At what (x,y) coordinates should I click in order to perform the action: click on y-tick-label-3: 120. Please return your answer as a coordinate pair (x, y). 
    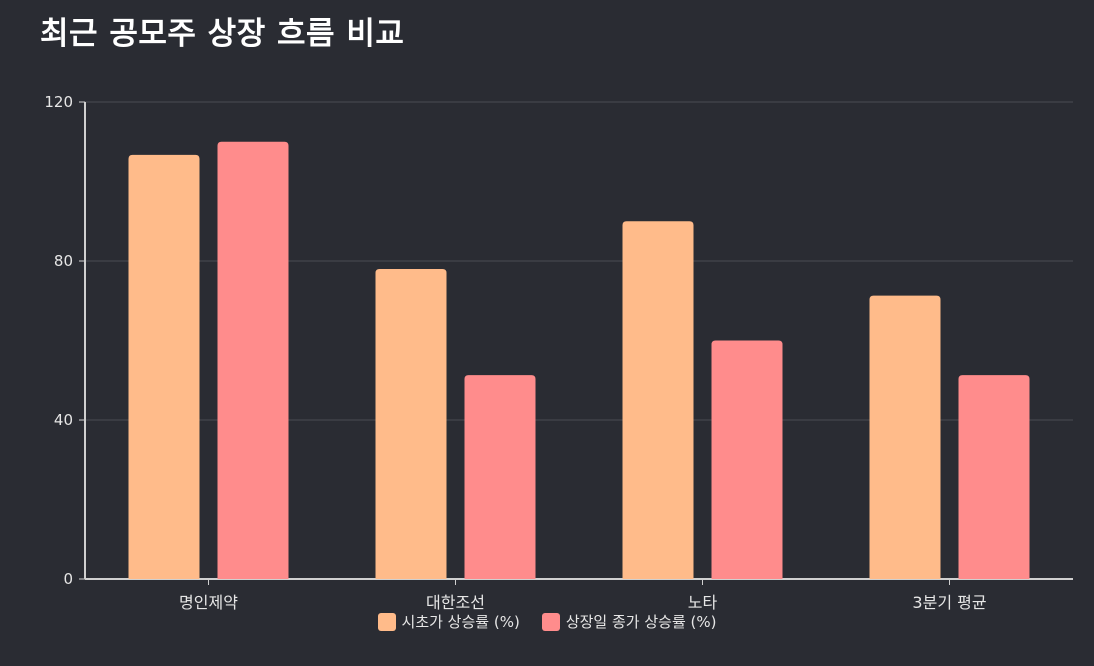
    Looking at the image, I should click on (58, 102).